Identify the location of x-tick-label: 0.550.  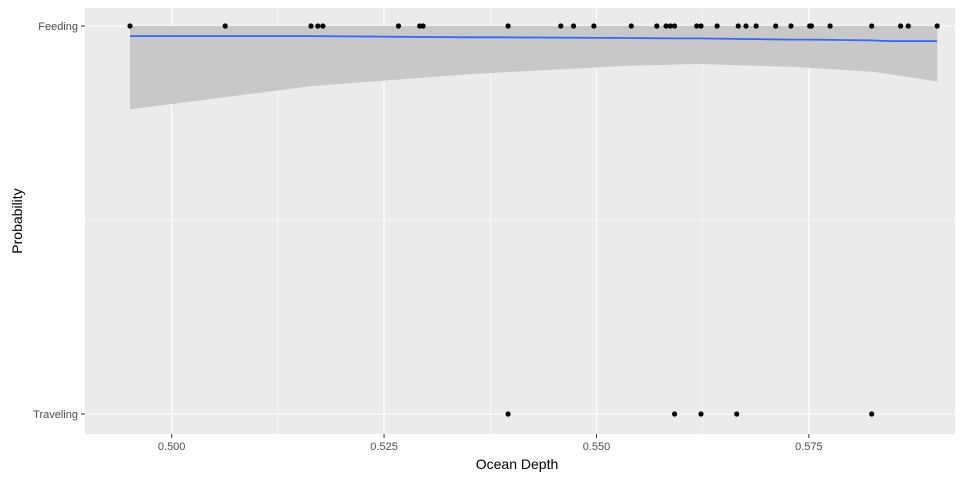
(597, 447).